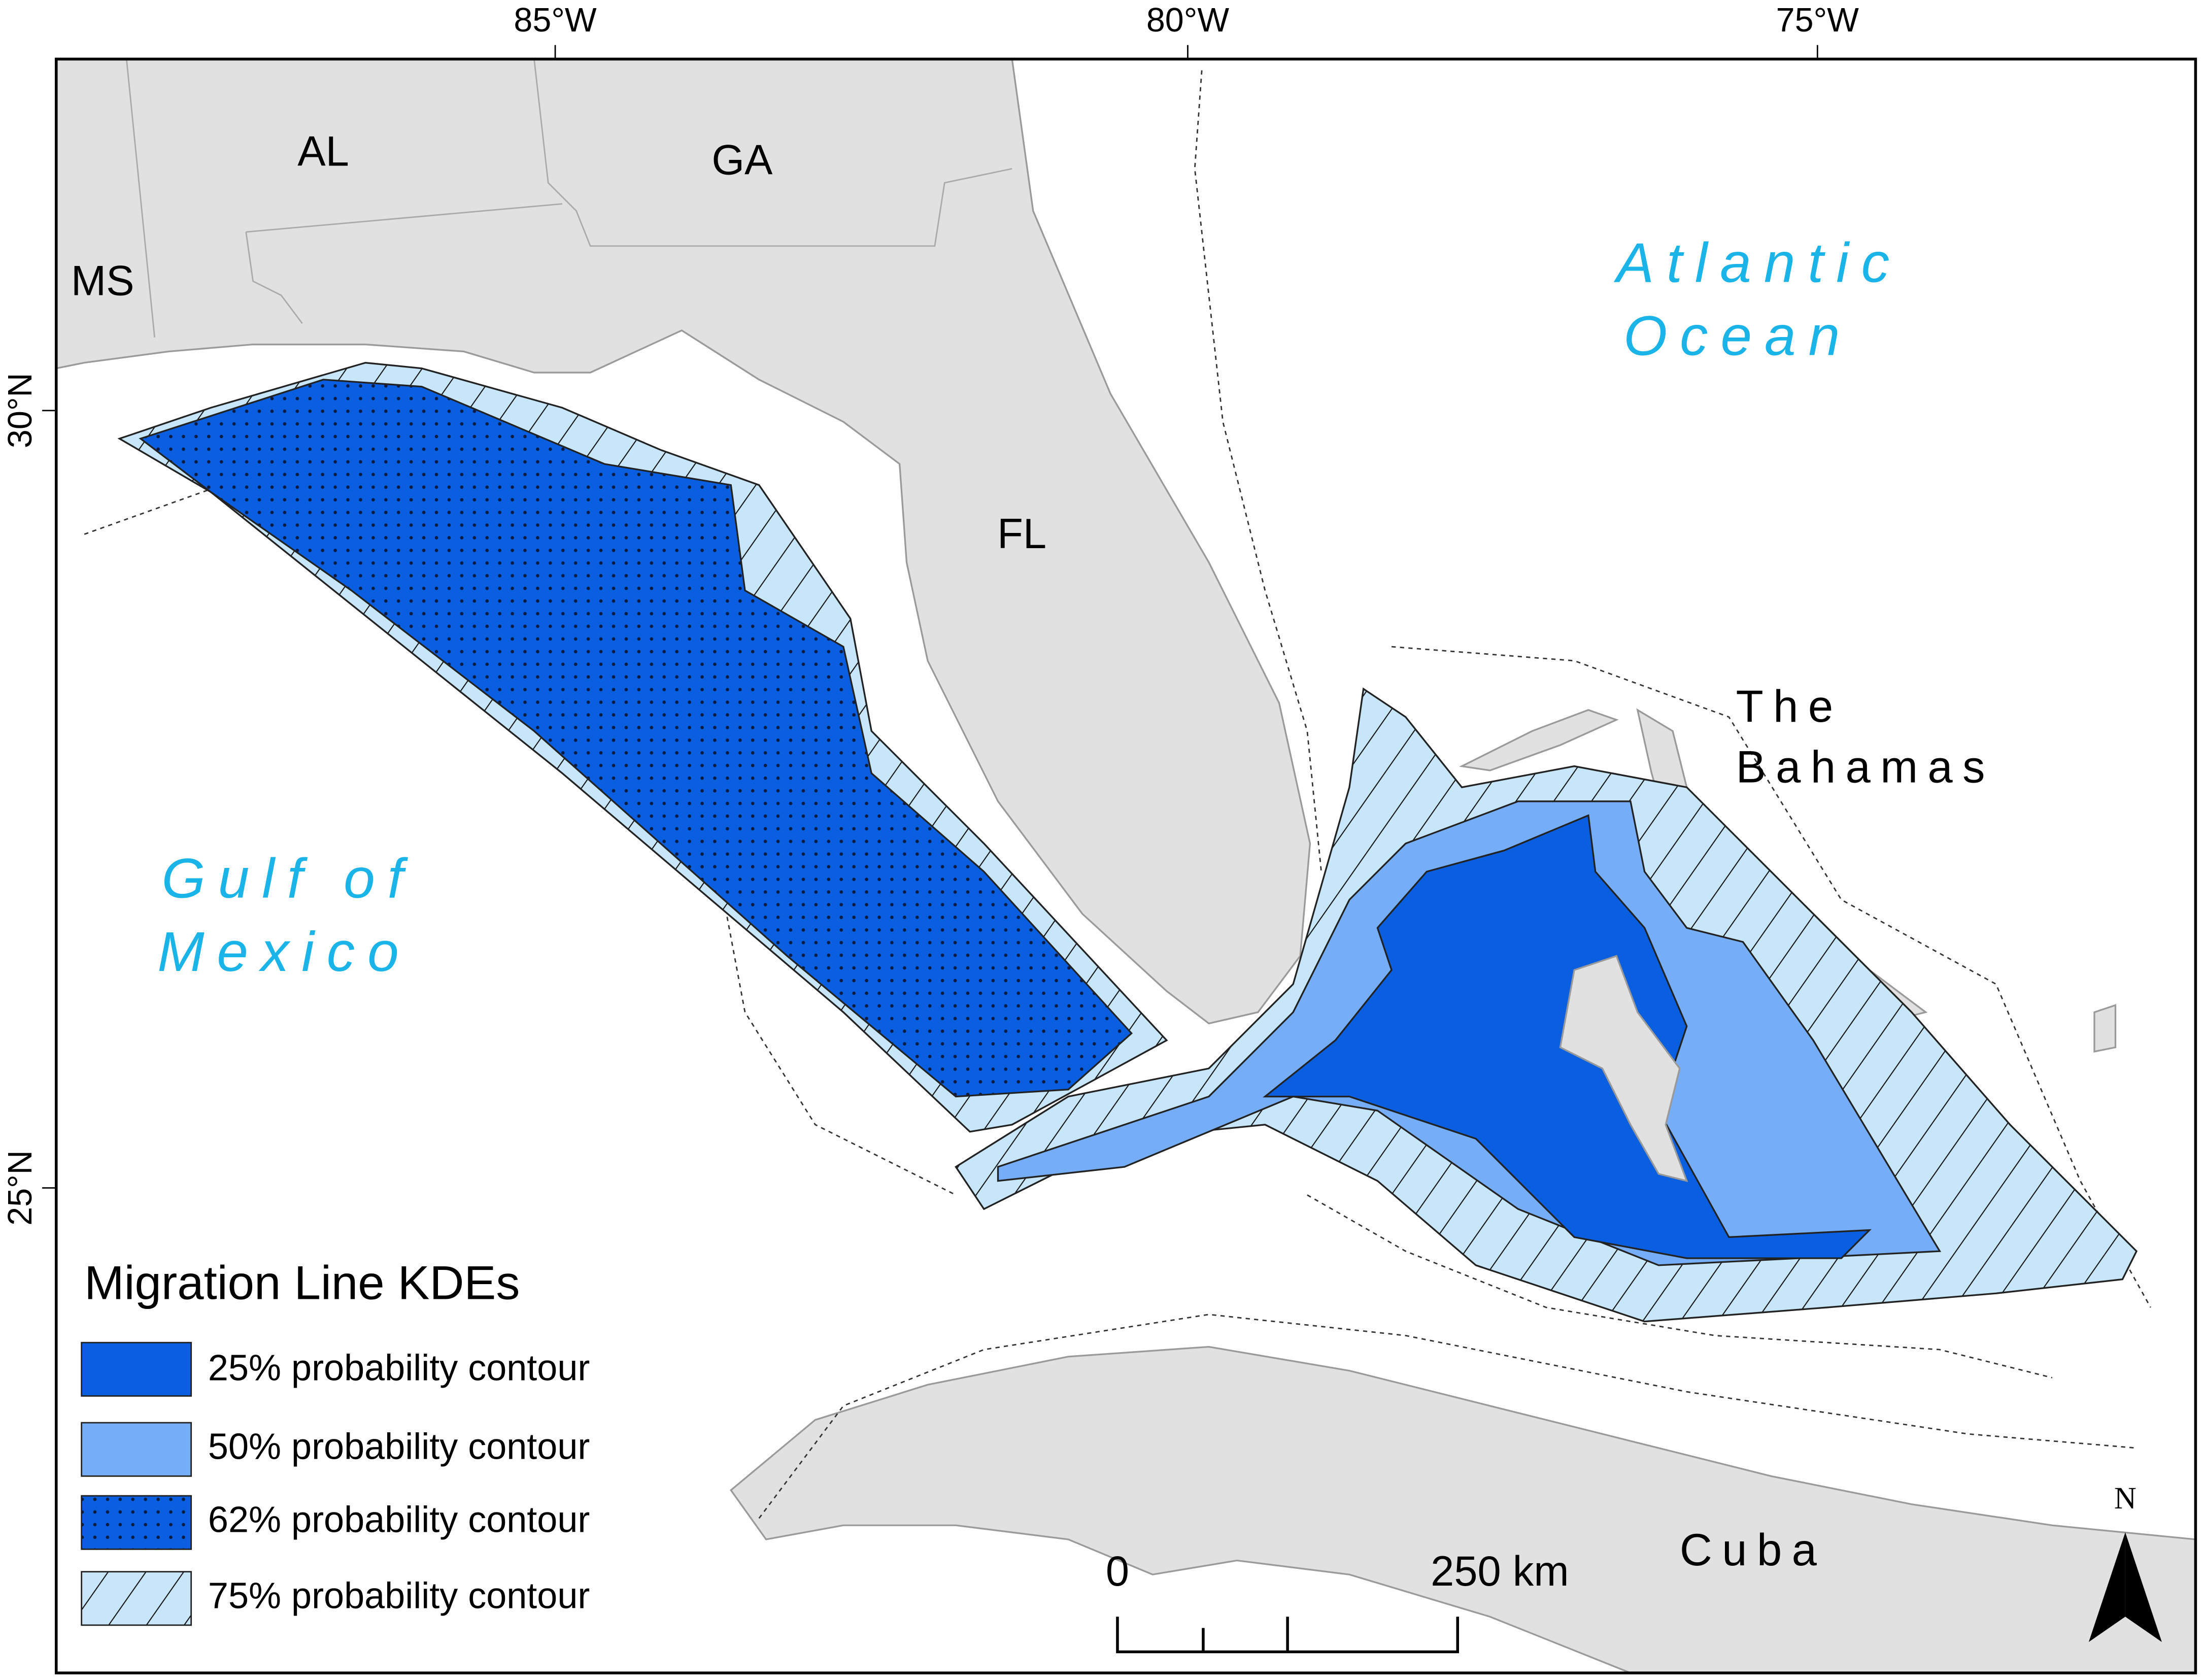 The width and height of the screenshot is (2204, 1680). Describe the element at coordinates (289, 879) in the screenshot. I see `ocean-label: Gulf of` at that location.